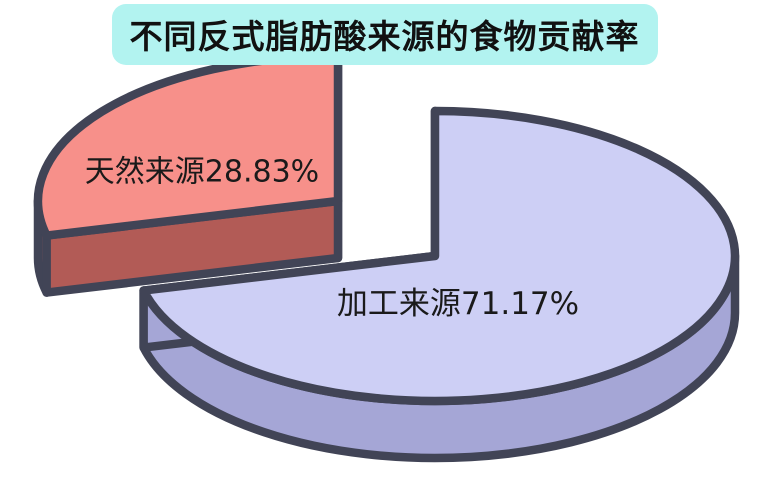 The image size is (769, 483). Describe the element at coordinates (202, 172) in the screenshot. I see `pie-label-natural: 天然来源28.83%` at that location.